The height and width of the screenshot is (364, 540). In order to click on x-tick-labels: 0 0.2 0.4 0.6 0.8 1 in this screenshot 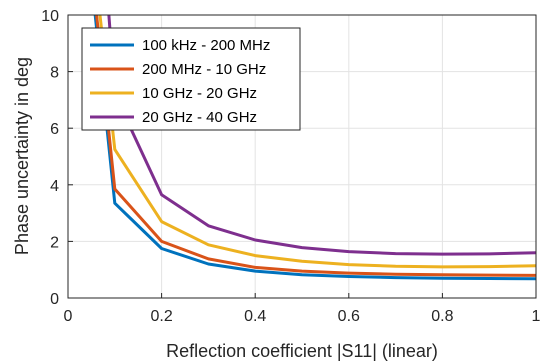, I will do `click(302, 316)`.